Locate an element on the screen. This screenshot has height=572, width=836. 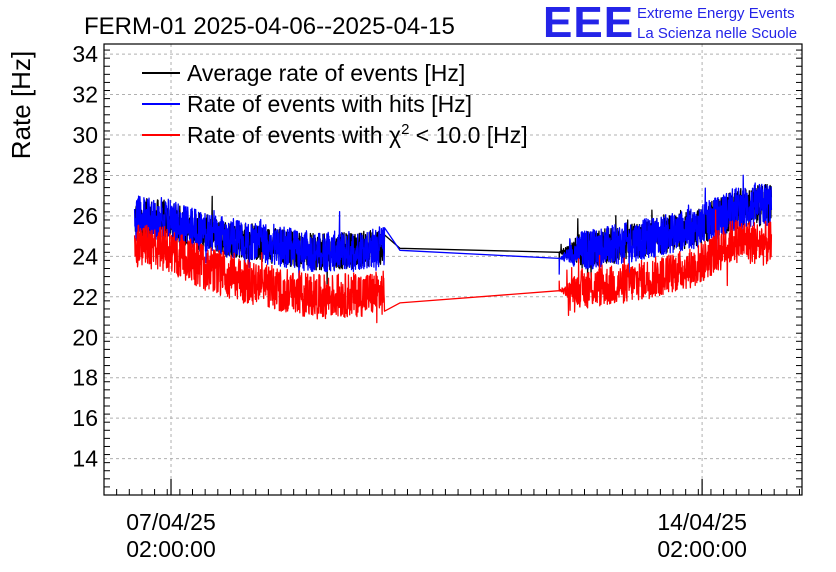
y-tick-label: 32 is located at coordinates (85, 95).